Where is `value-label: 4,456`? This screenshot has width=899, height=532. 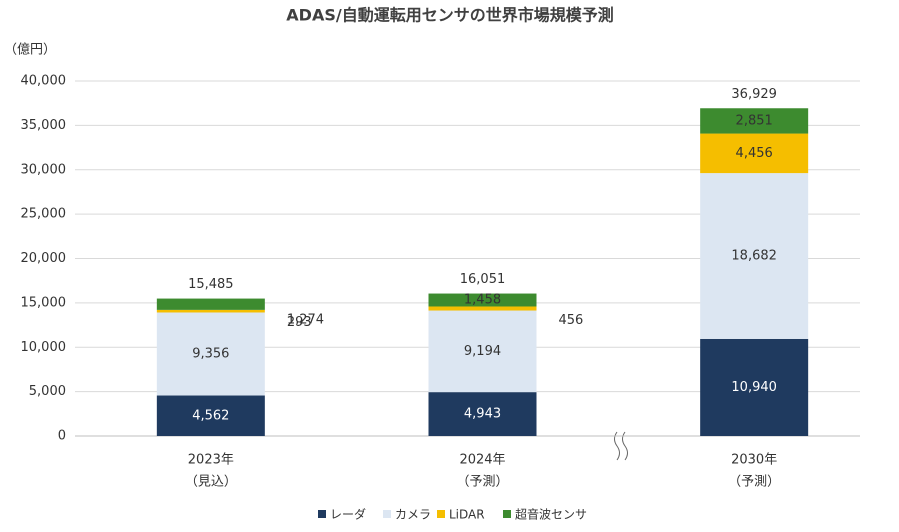
value-label: 4,456 is located at coordinates (754, 153).